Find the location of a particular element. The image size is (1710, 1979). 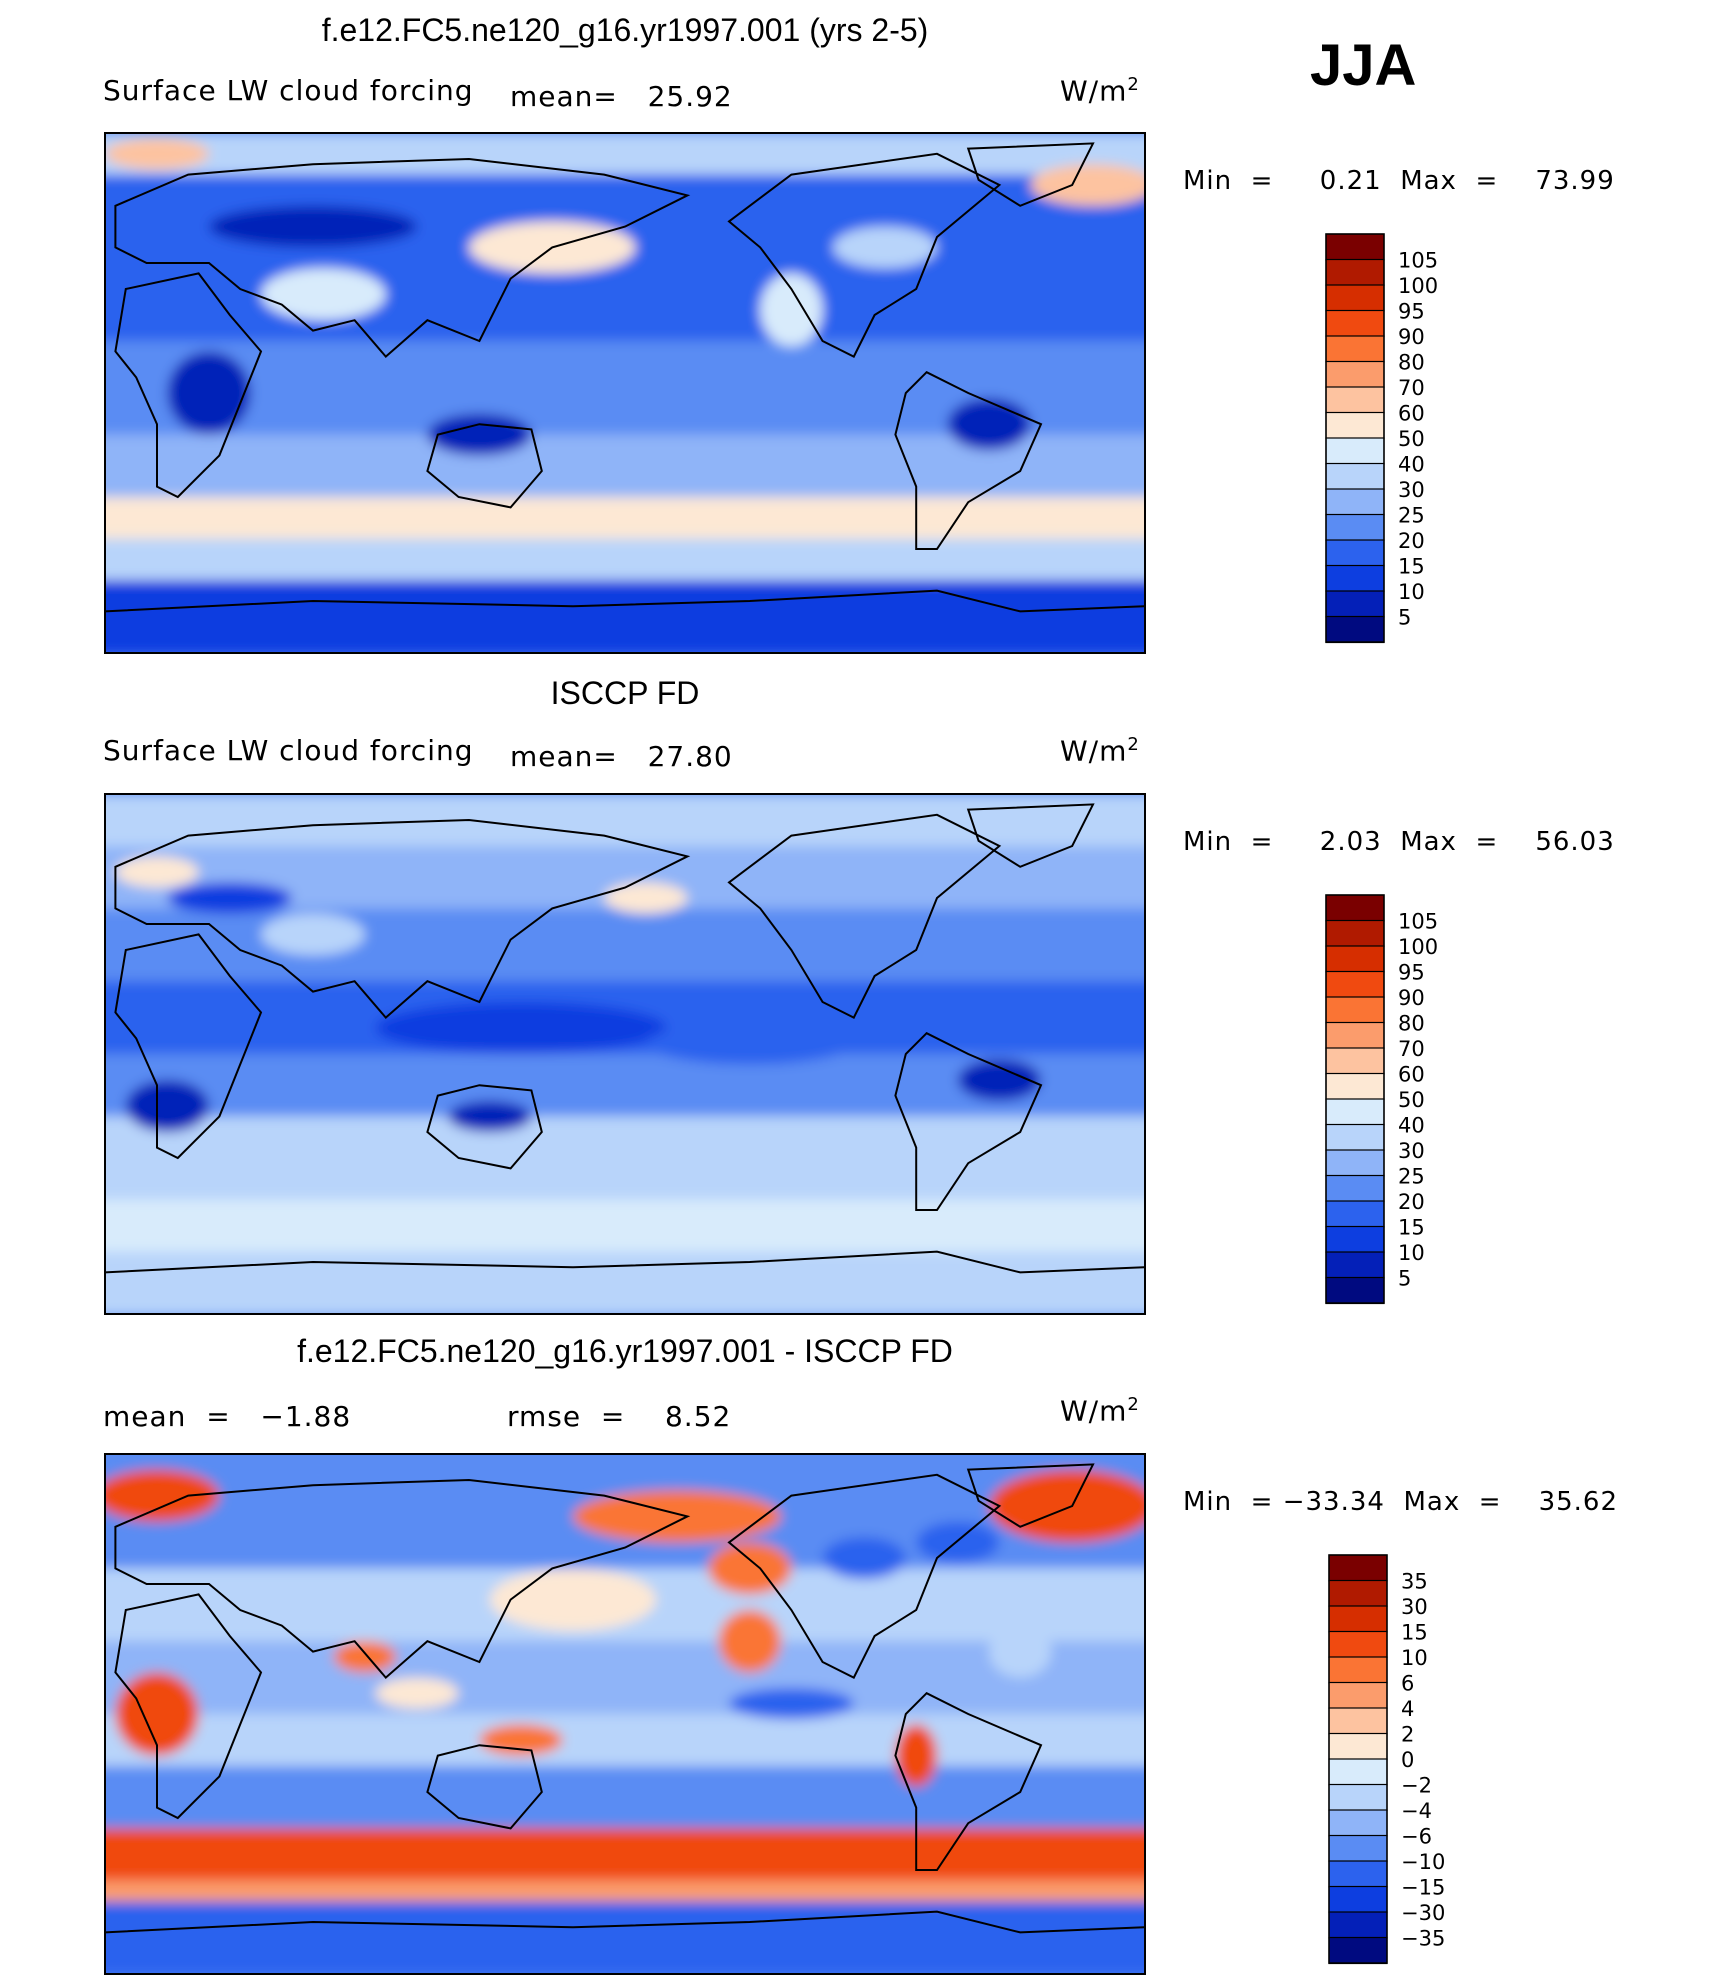

colorbar-tick-label: 25 is located at coordinates (1411, 516).